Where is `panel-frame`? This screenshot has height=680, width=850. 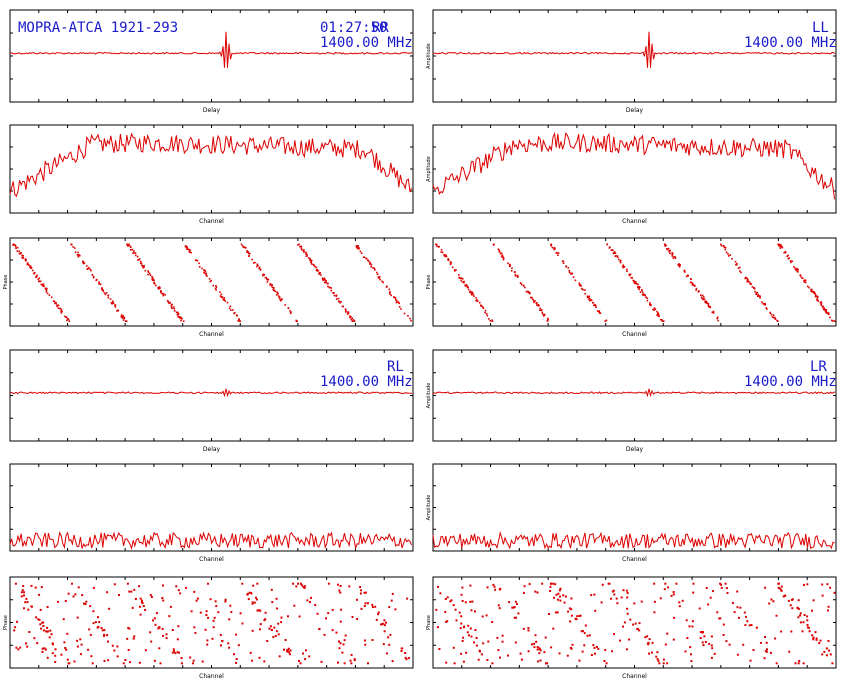 panel-frame is located at coordinates (634, 395).